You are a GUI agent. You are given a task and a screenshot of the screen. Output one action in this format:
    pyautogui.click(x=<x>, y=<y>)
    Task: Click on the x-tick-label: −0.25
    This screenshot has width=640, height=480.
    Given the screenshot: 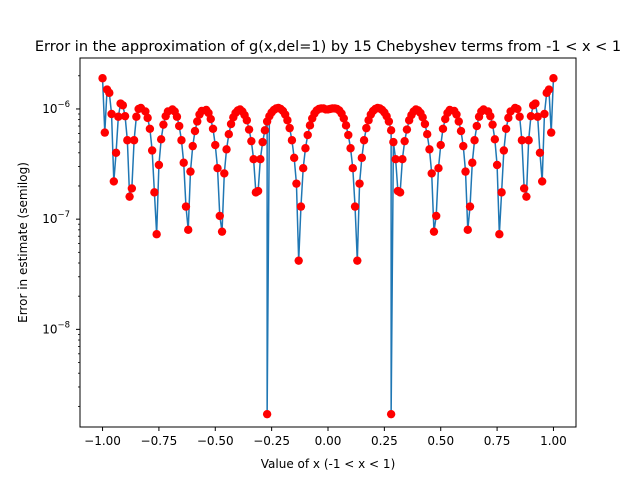 What is the action you would take?
    pyautogui.click(x=271, y=441)
    